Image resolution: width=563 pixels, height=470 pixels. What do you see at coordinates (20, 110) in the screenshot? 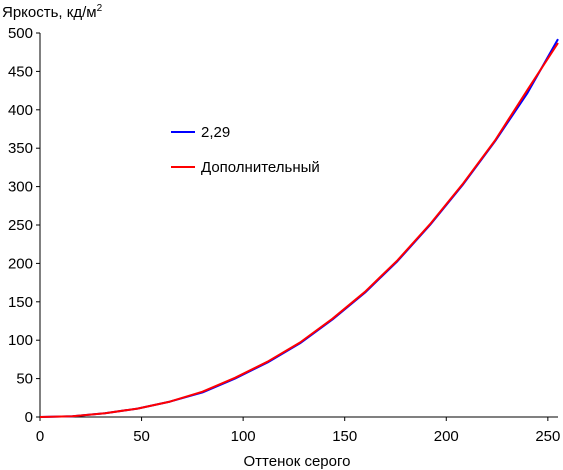
I see `y-tick-label: 400` at bounding box center [20, 110].